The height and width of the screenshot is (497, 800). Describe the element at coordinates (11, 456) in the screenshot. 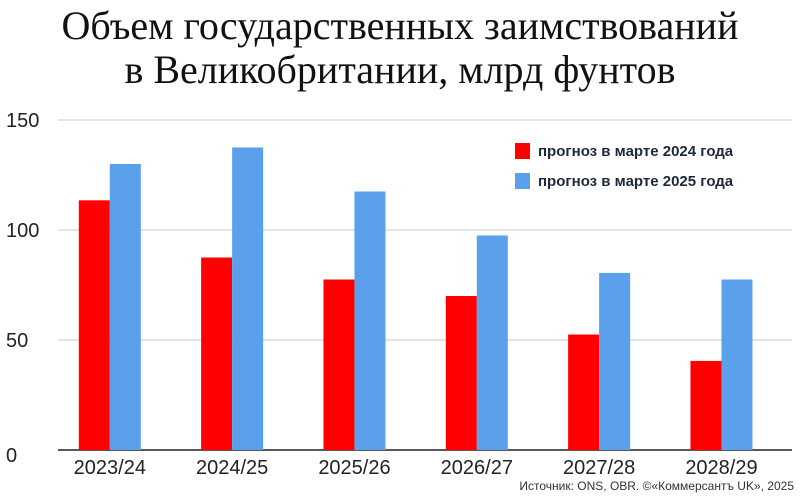

I see `y-tick-label: 0` at that location.